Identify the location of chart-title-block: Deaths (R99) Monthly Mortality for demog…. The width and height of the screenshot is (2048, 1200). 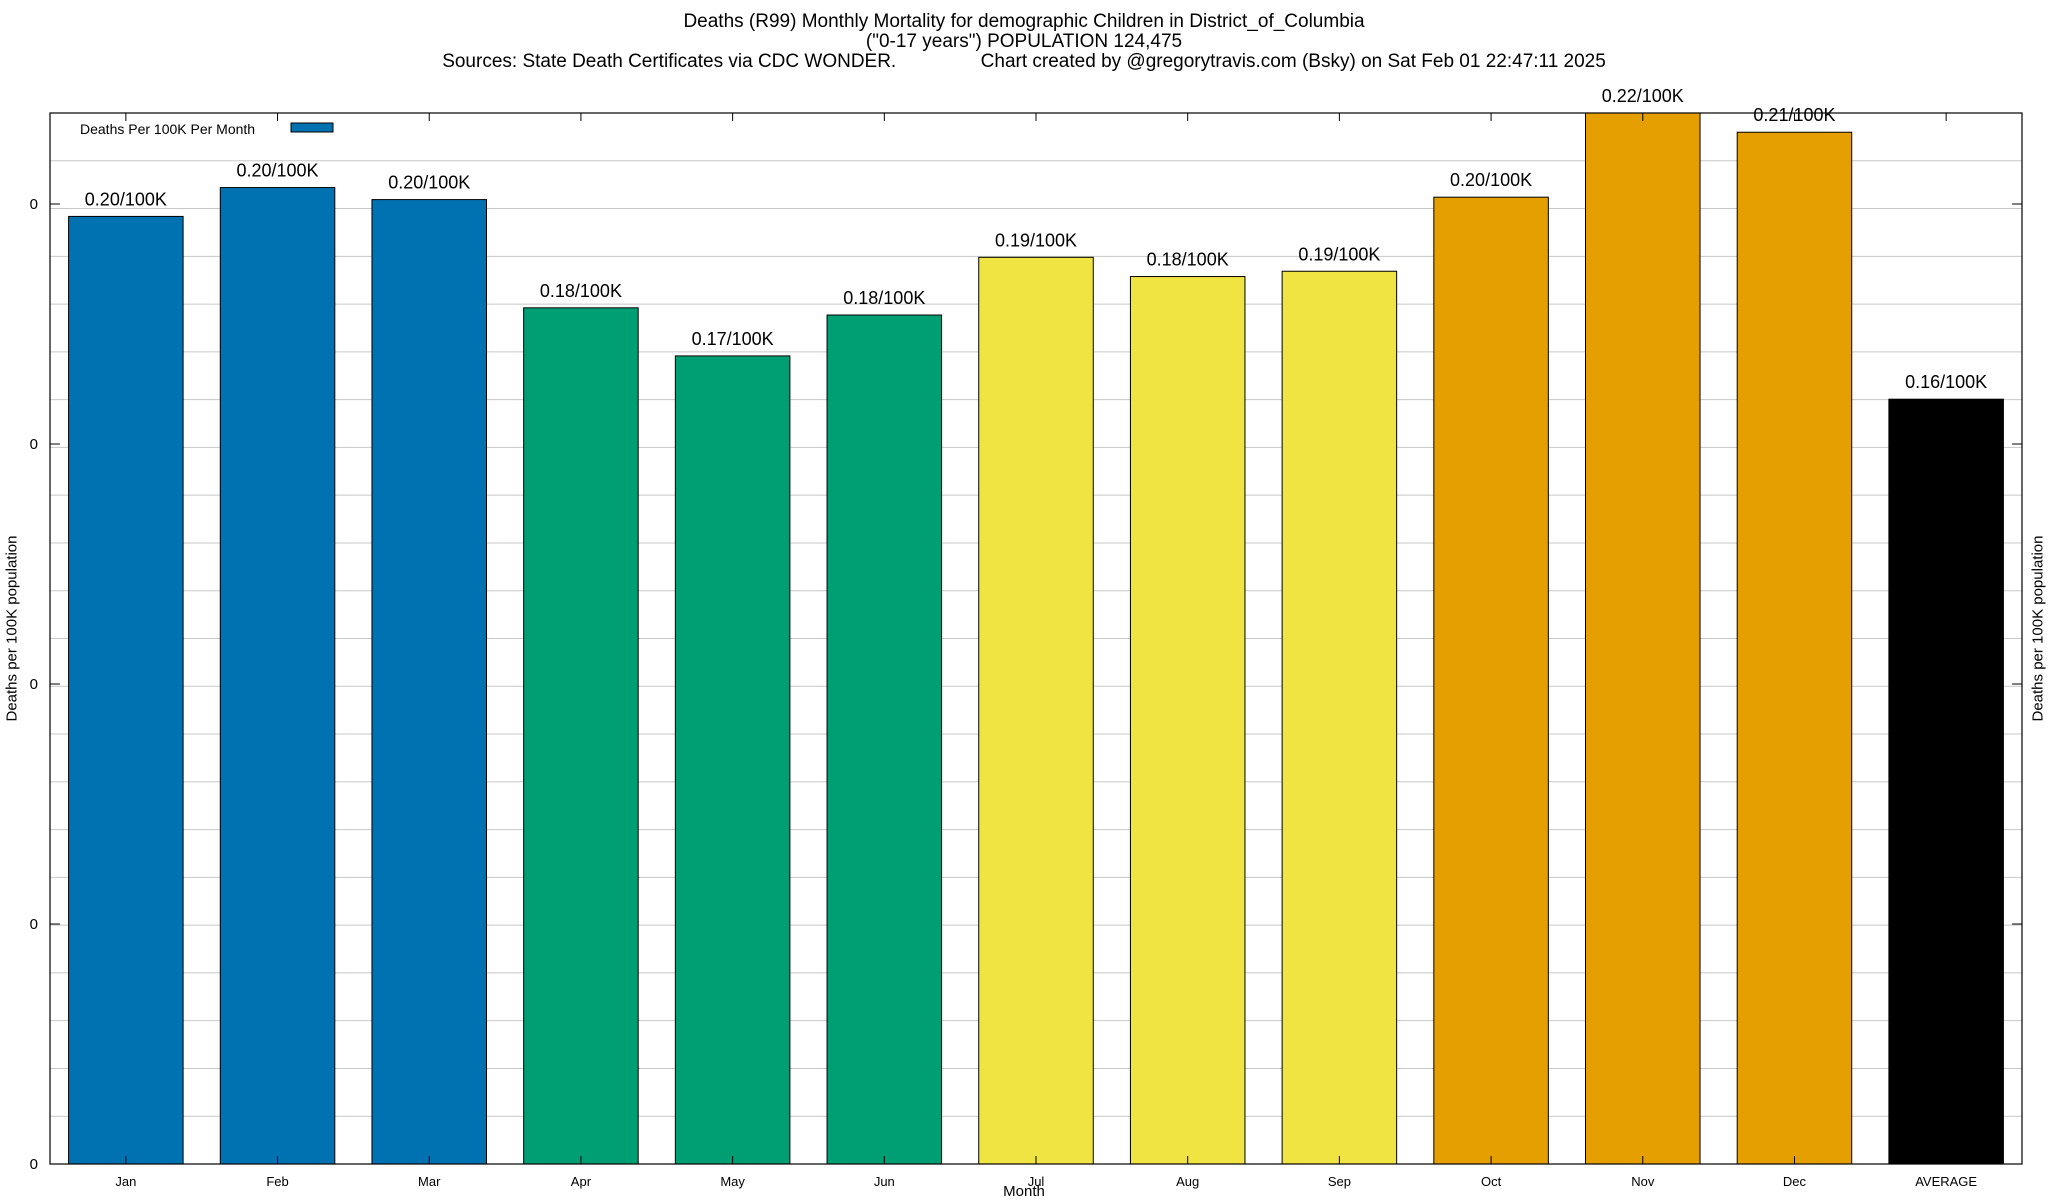
(1024, 42).